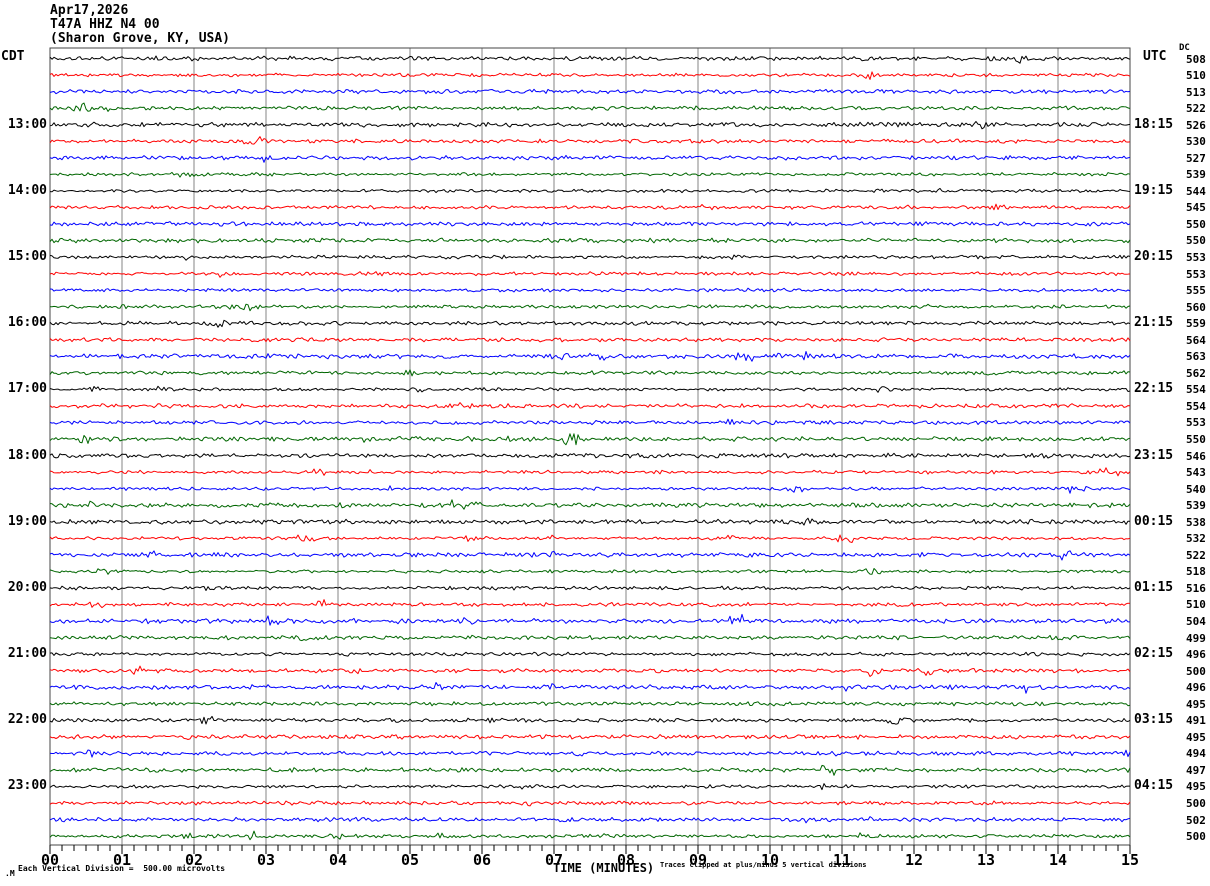  I want to click on dc-value: 504, so click(1196, 622).